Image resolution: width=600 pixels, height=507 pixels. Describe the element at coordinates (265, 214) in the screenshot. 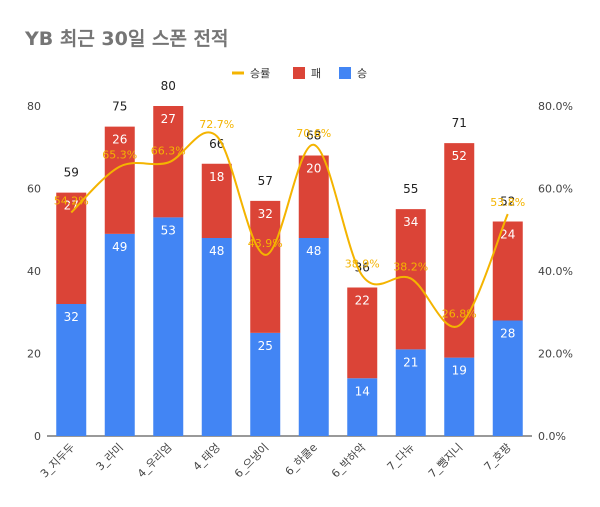

I see `bar-loss-label: 32` at that location.